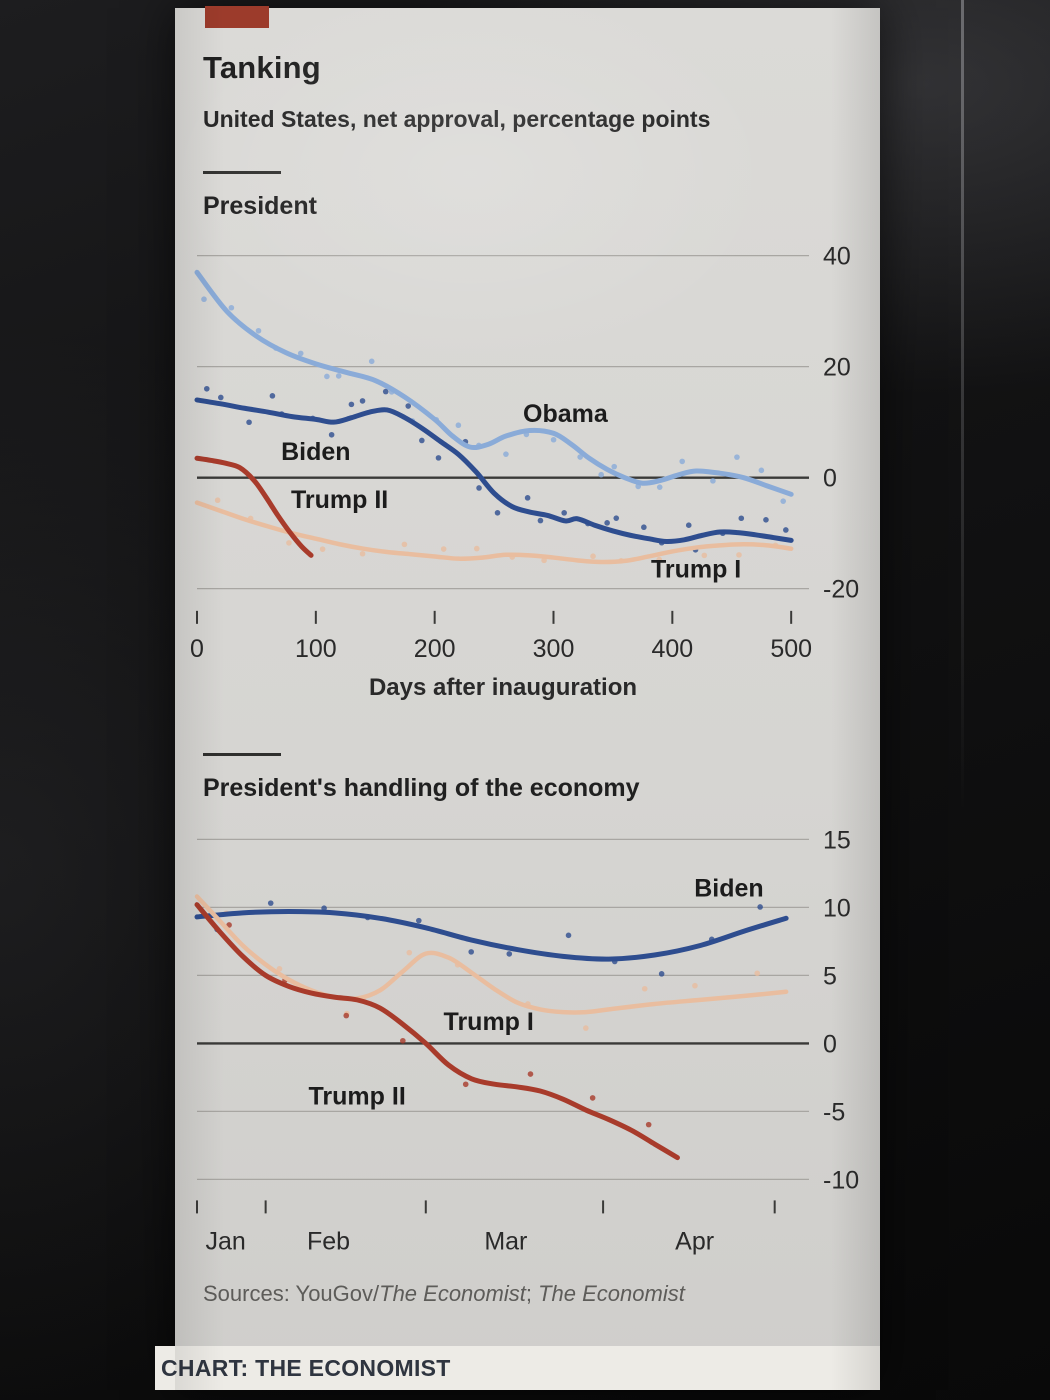 The width and height of the screenshot is (1050, 1400). I want to click on svg-text: 40, so click(837, 257).